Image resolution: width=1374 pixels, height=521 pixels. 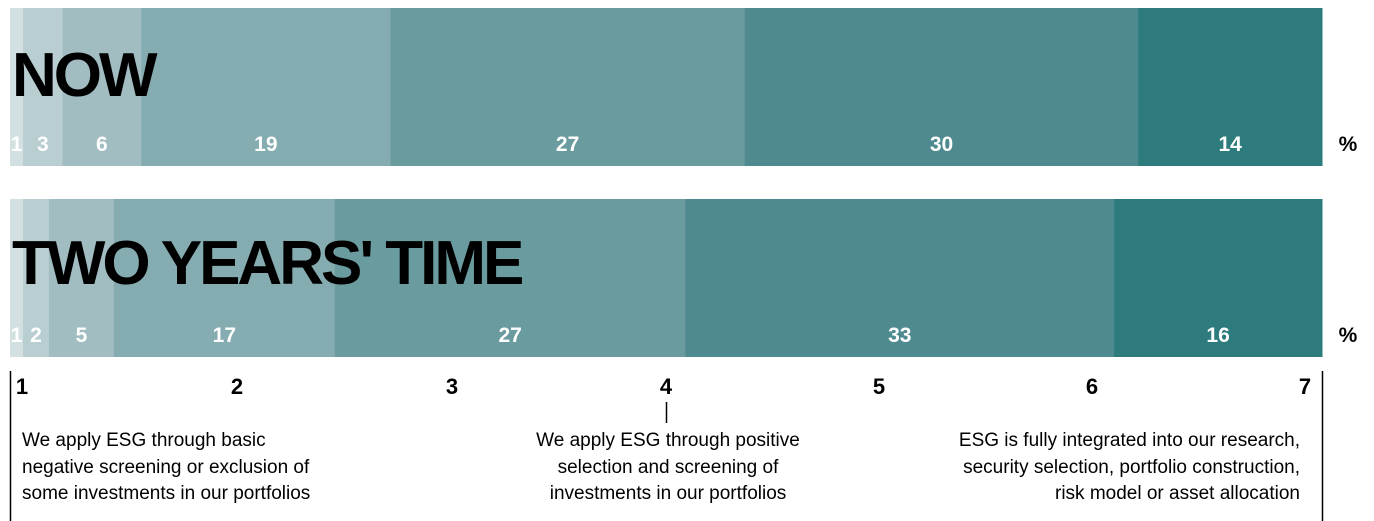 What do you see at coordinates (166, 493) in the screenshot?
I see `desc-left-line-3: some investments in our portfolios` at bounding box center [166, 493].